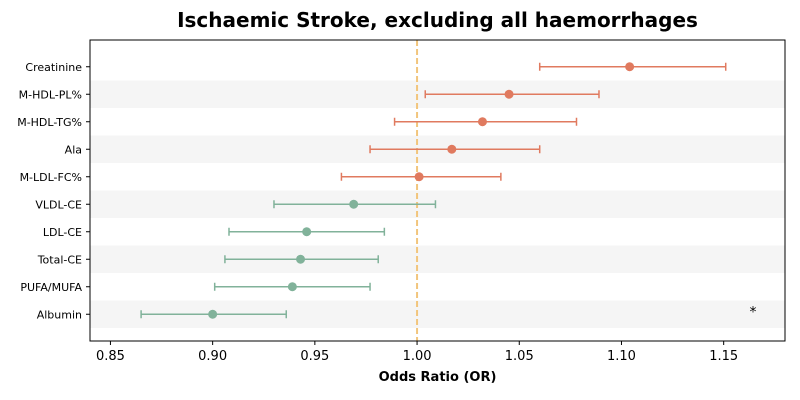 The image size is (800, 400). Describe the element at coordinates (110, 356) in the screenshot. I see `x-tick-label: 0.85` at that location.